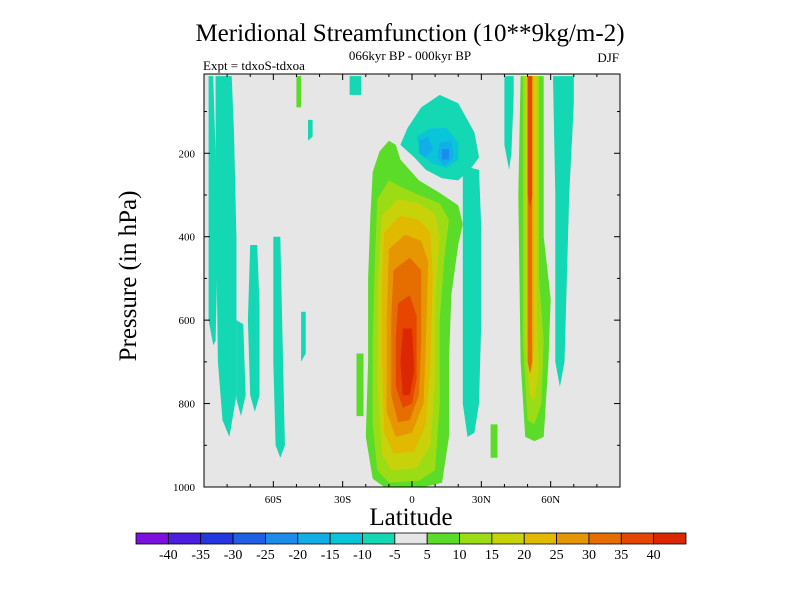 Image resolution: width=800 pixels, height=600 pixels. I want to click on region-upper-neg-e, so click(445, 154).